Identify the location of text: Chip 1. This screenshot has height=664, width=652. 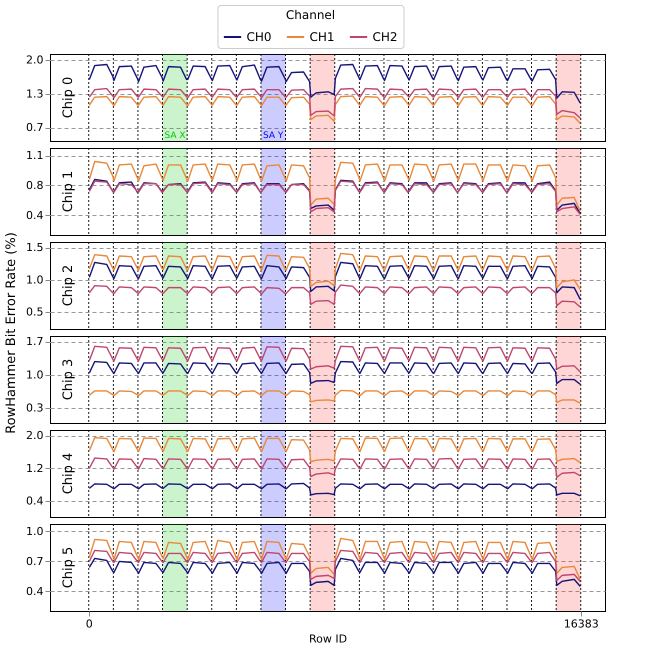
(68, 191).